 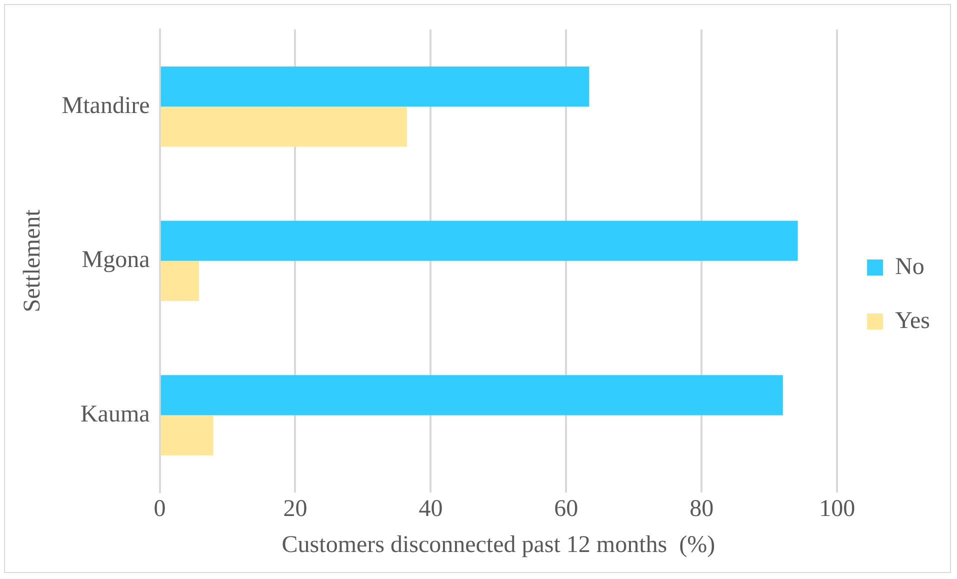 What do you see at coordinates (912, 321) in the screenshot?
I see `legend-label: Yes` at bounding box center [912, 321].